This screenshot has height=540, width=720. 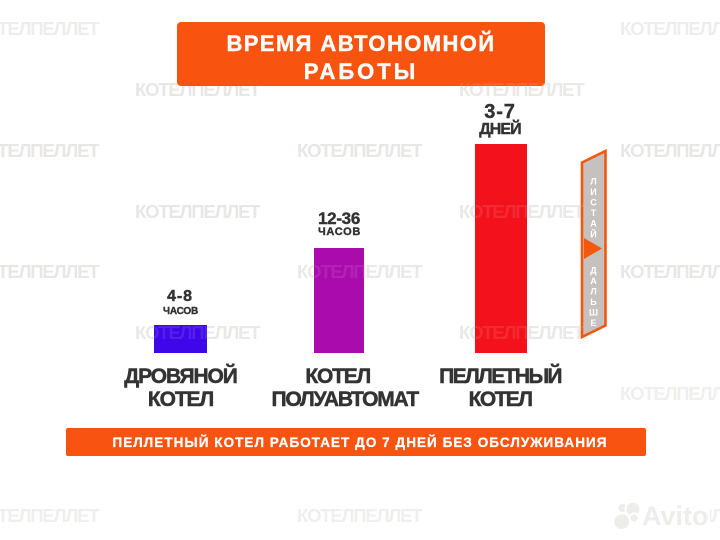 What do you see at coordinates (593, 302) in the screenshot?
I see `svg-text: Ь` at bounding box center [593, 302].